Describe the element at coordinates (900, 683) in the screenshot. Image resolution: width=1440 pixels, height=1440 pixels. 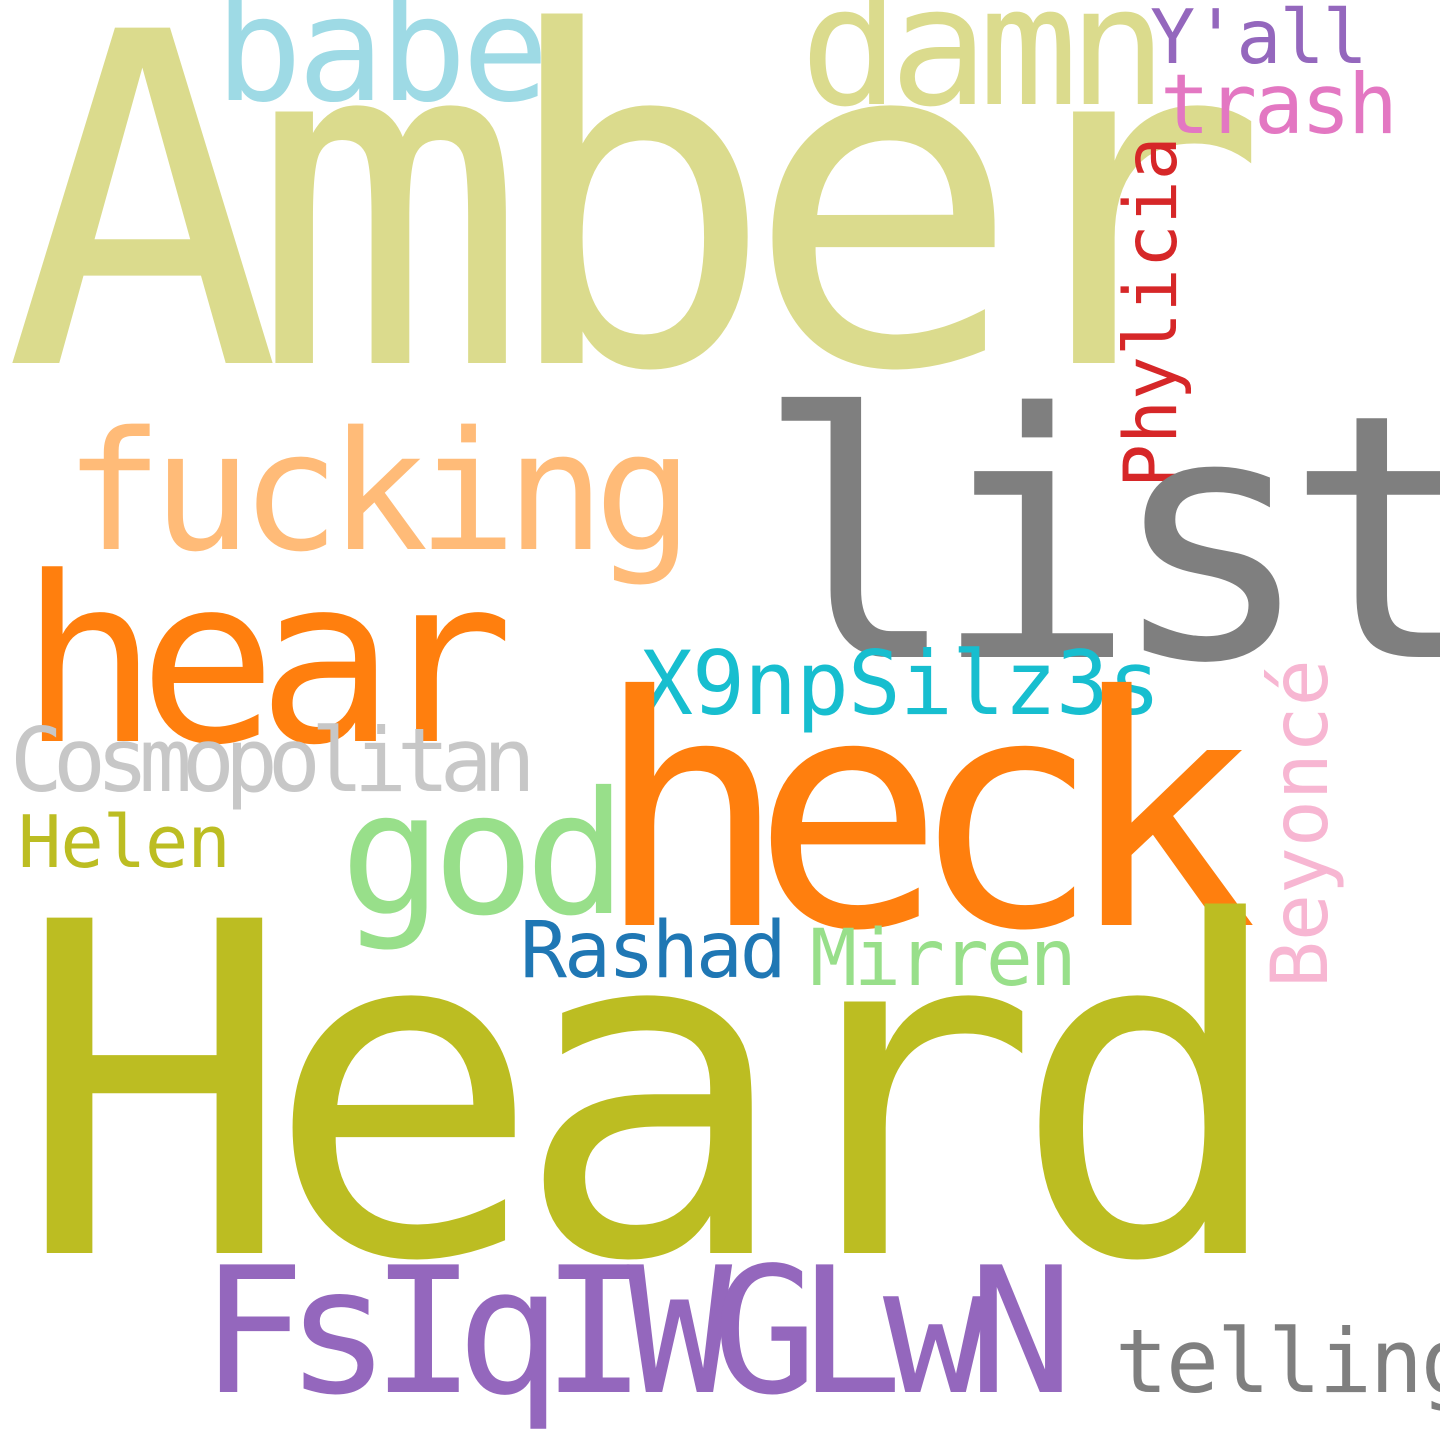
I see `word-x9np: X9npSilz3s` at that location.